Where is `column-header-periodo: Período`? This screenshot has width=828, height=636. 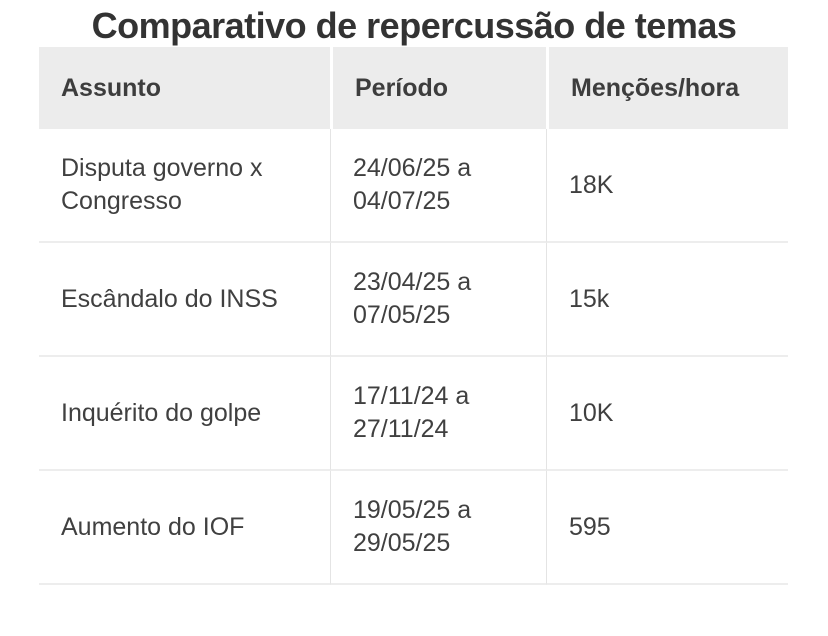
column-header-periodo: Período is located at coordinates (438, 88).